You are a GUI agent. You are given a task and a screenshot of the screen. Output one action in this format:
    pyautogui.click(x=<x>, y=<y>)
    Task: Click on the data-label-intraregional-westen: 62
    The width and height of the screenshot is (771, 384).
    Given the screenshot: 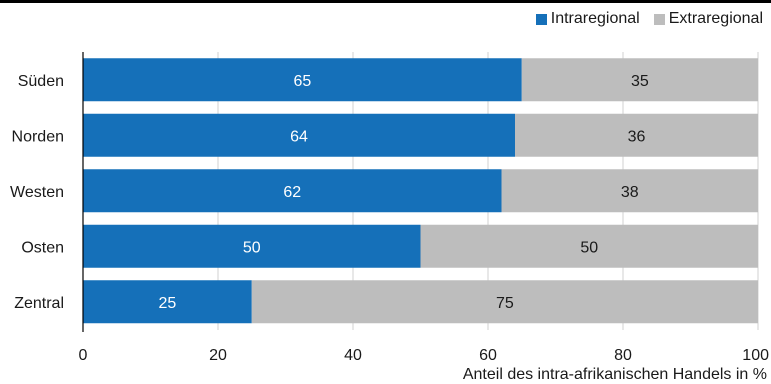 What is the action you would take?
    pyautogui.click(x=292, y=192)
    